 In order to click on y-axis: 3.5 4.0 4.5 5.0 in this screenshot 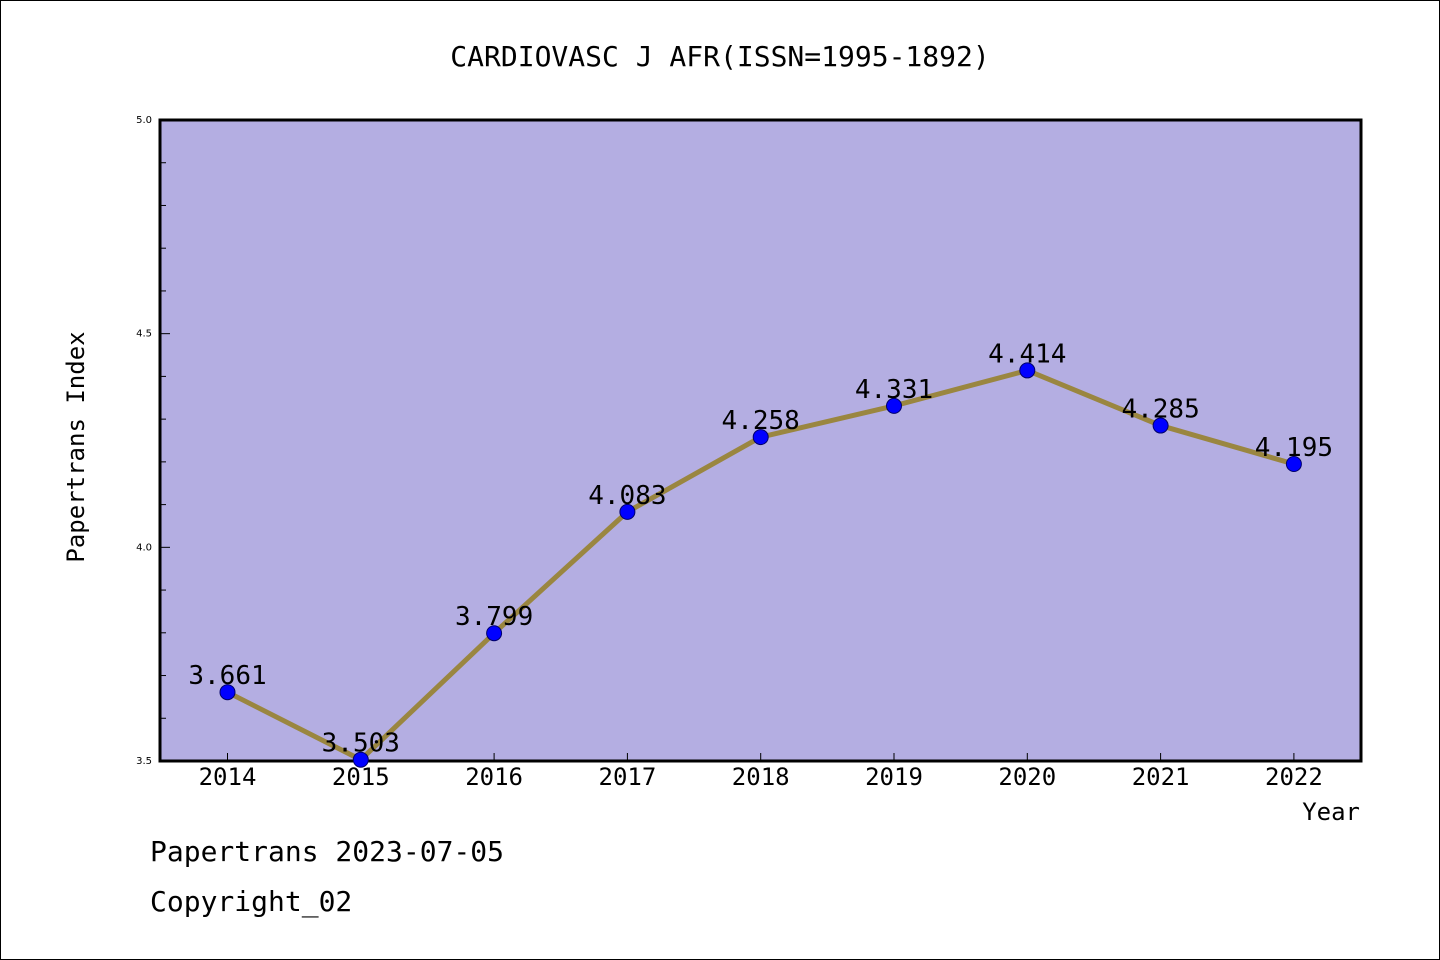, I will do `click(153, 441)`.